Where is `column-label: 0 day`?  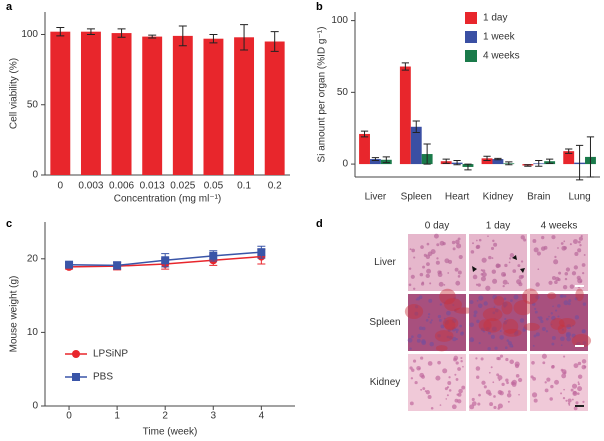
column-label: 0 day is located at coordinates (437, 226).